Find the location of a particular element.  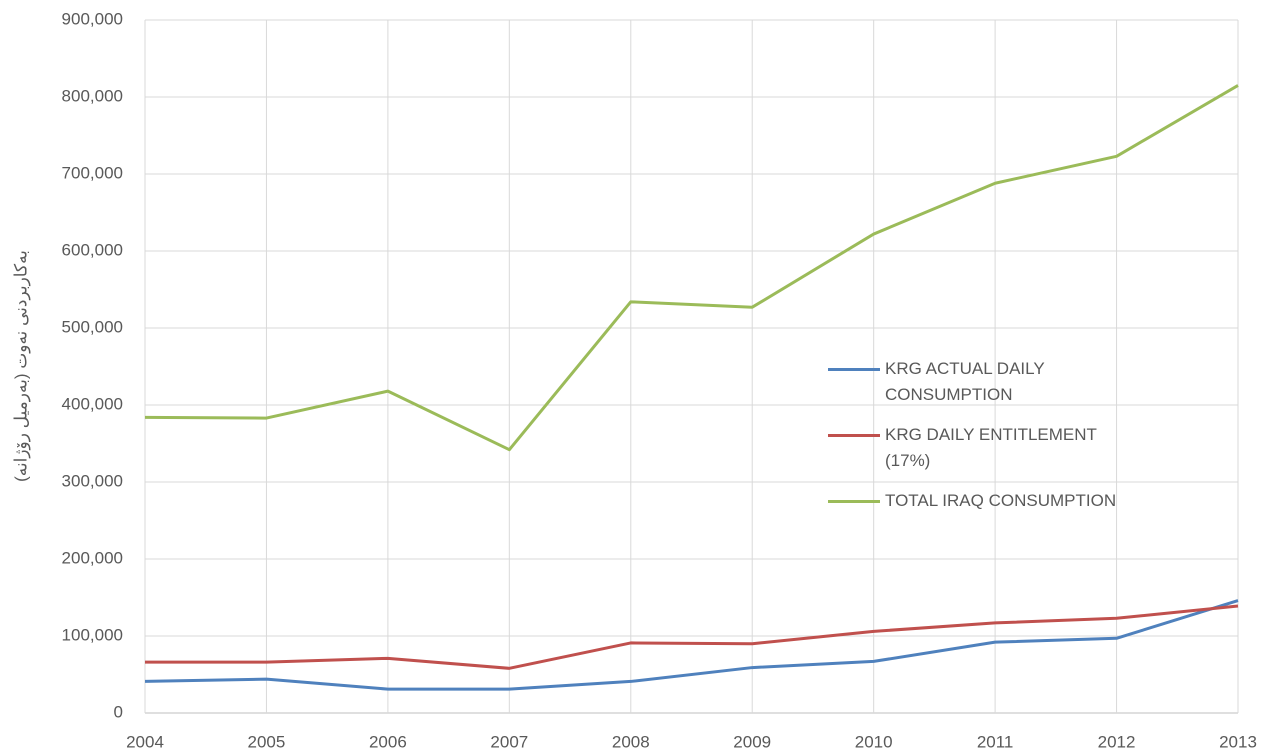

legend-label: KRG ACTUAL DAILY CONSUMPTION is located at coordinates (965, 381).